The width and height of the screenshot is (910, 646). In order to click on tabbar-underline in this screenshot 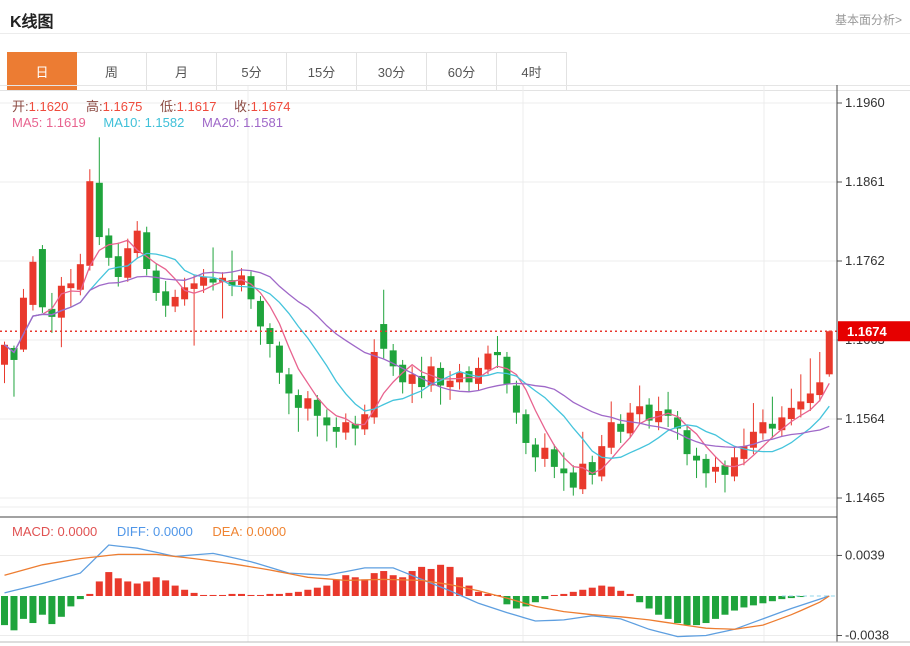, I will do `click(455, 90)`.